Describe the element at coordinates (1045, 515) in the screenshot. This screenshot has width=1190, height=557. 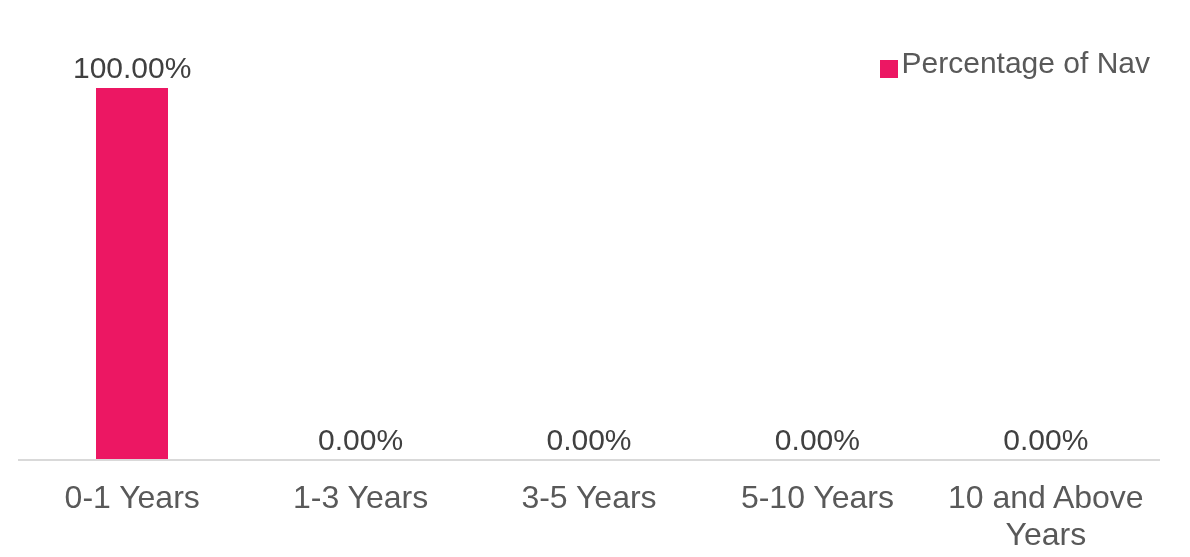
I see `x-tick-label: 10 and Above Years` at that location.